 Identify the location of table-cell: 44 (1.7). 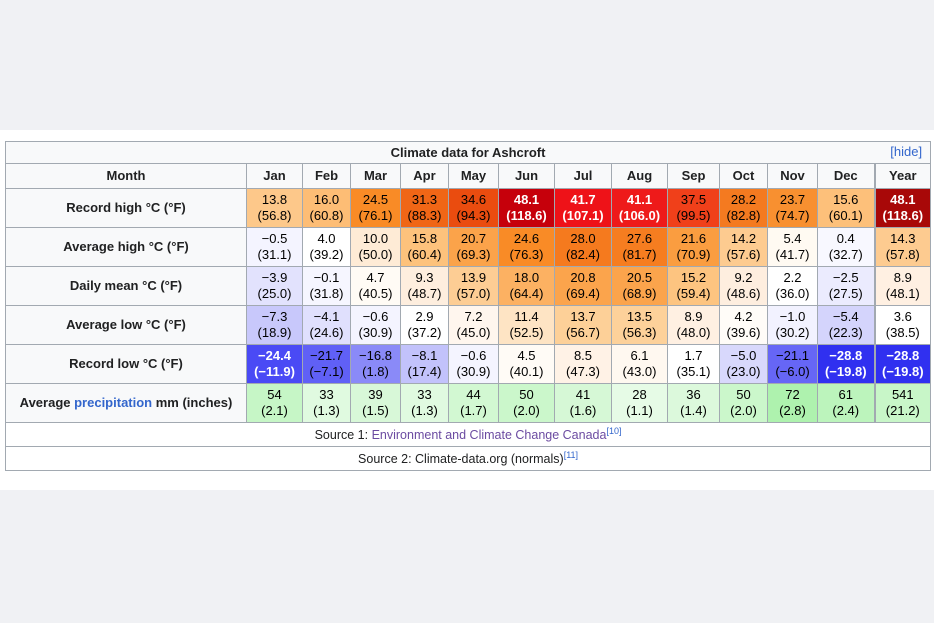
(473, 403).